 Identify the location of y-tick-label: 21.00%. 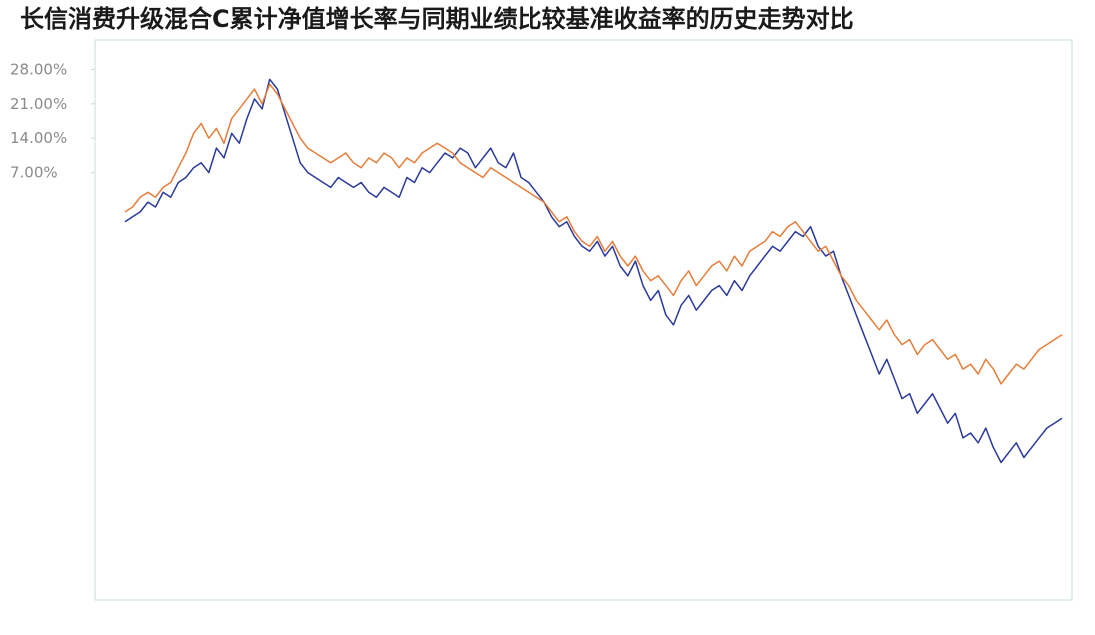
(38, 104).